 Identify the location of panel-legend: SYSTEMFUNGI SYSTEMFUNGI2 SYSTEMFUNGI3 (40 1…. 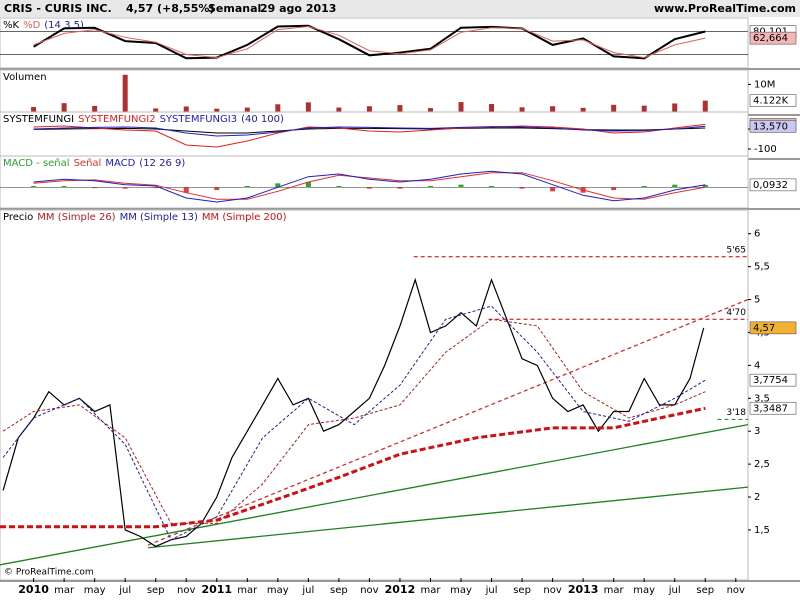
(143, 119).